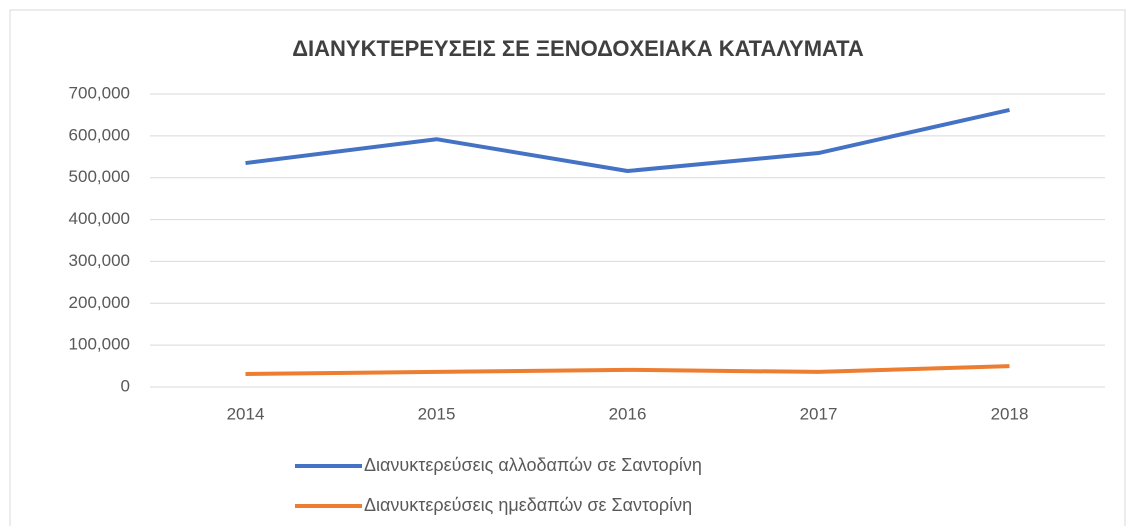 This screenshot has height=526, width=1129. What do you see at coordinates (99, 218) in the screenshot?
I see `y-tick-label: 400,000` at bounding box center [99, 218].